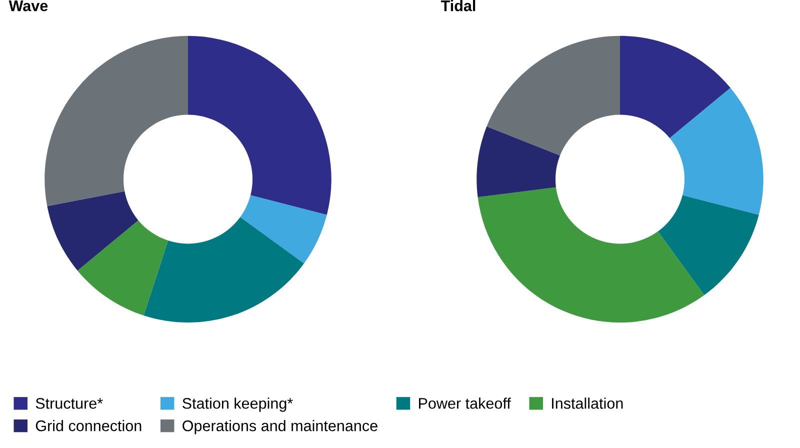 Image resolution: width=800 pixels, height=448 pixels. Describe the element at coordinates (587, 403) in the screenshot. I see `legend-label: Installation` at that location.